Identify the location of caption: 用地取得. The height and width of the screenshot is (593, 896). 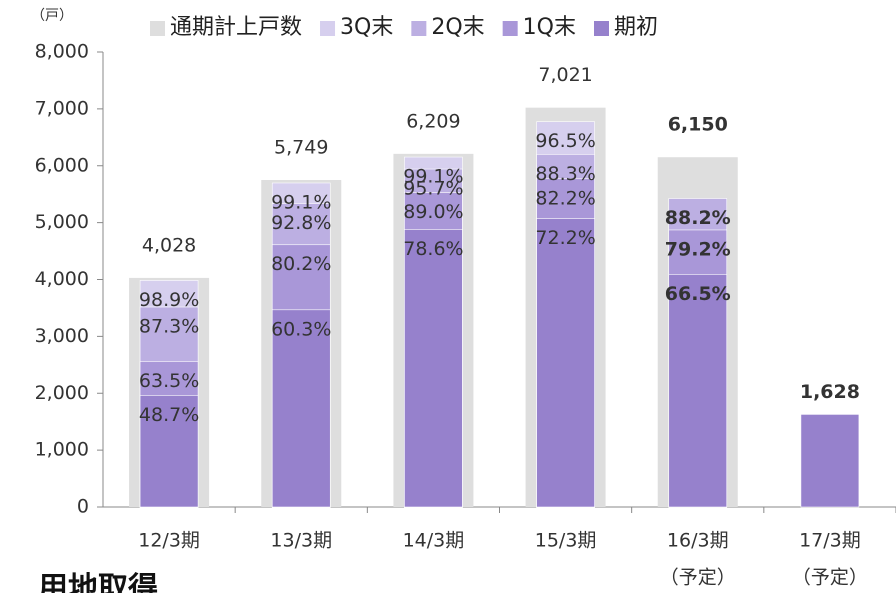
(98, 582).